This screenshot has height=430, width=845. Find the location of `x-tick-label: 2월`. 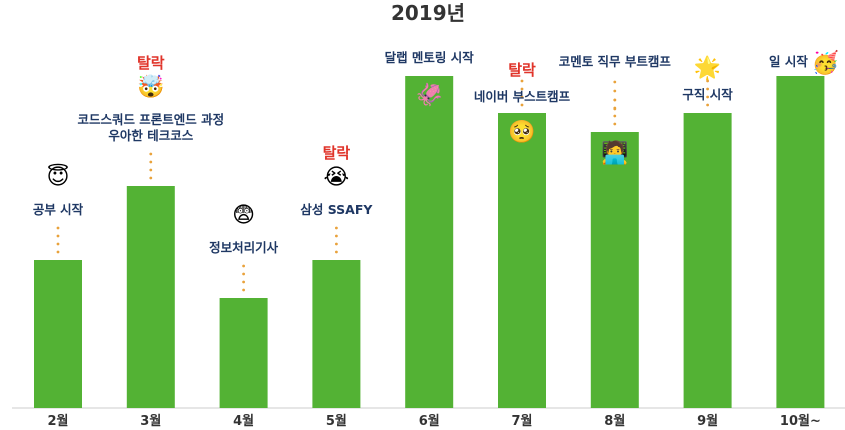

x-tick-label: 2월 is located at coordinates (57, 421).